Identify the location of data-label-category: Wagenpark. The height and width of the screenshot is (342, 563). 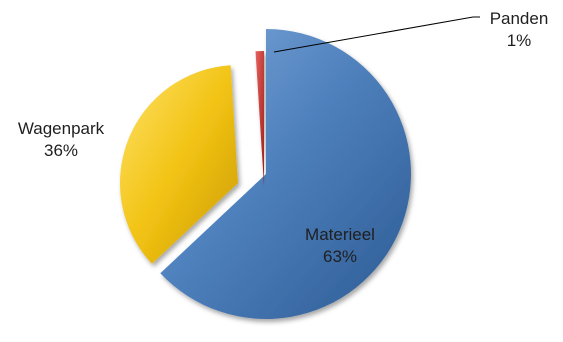
(61, 128).